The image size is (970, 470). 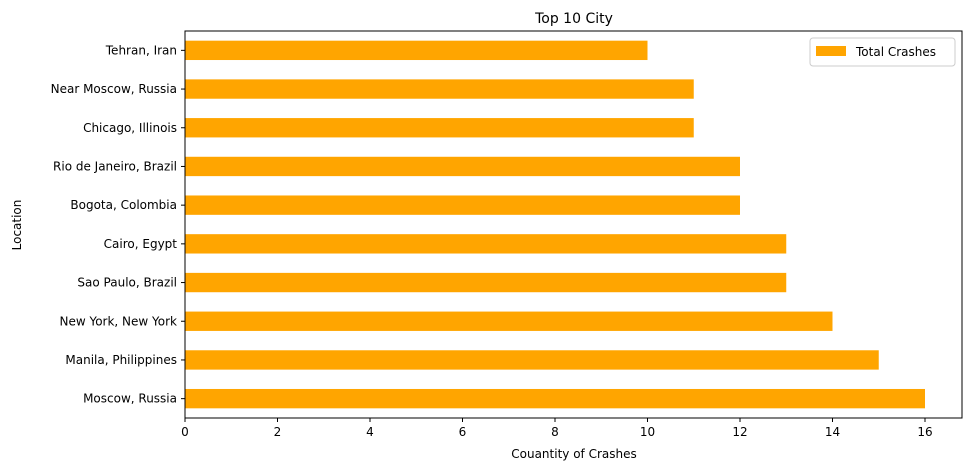 What do you see at coordinates (141, 50) in the screenshot?
I see `y-tick-label: Tehran, Iran` at bounding box center [141, 50].